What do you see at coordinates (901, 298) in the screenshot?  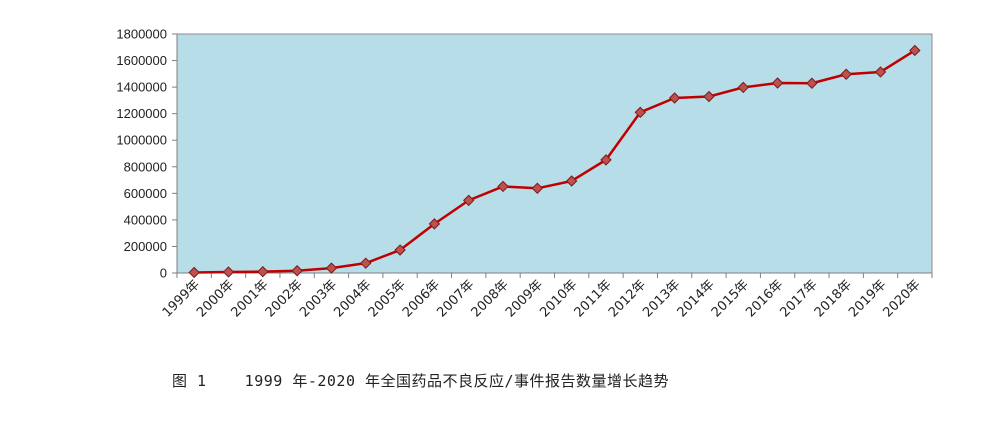 I see `x-tick-label: 2020年` at bounding box center [901, 298].